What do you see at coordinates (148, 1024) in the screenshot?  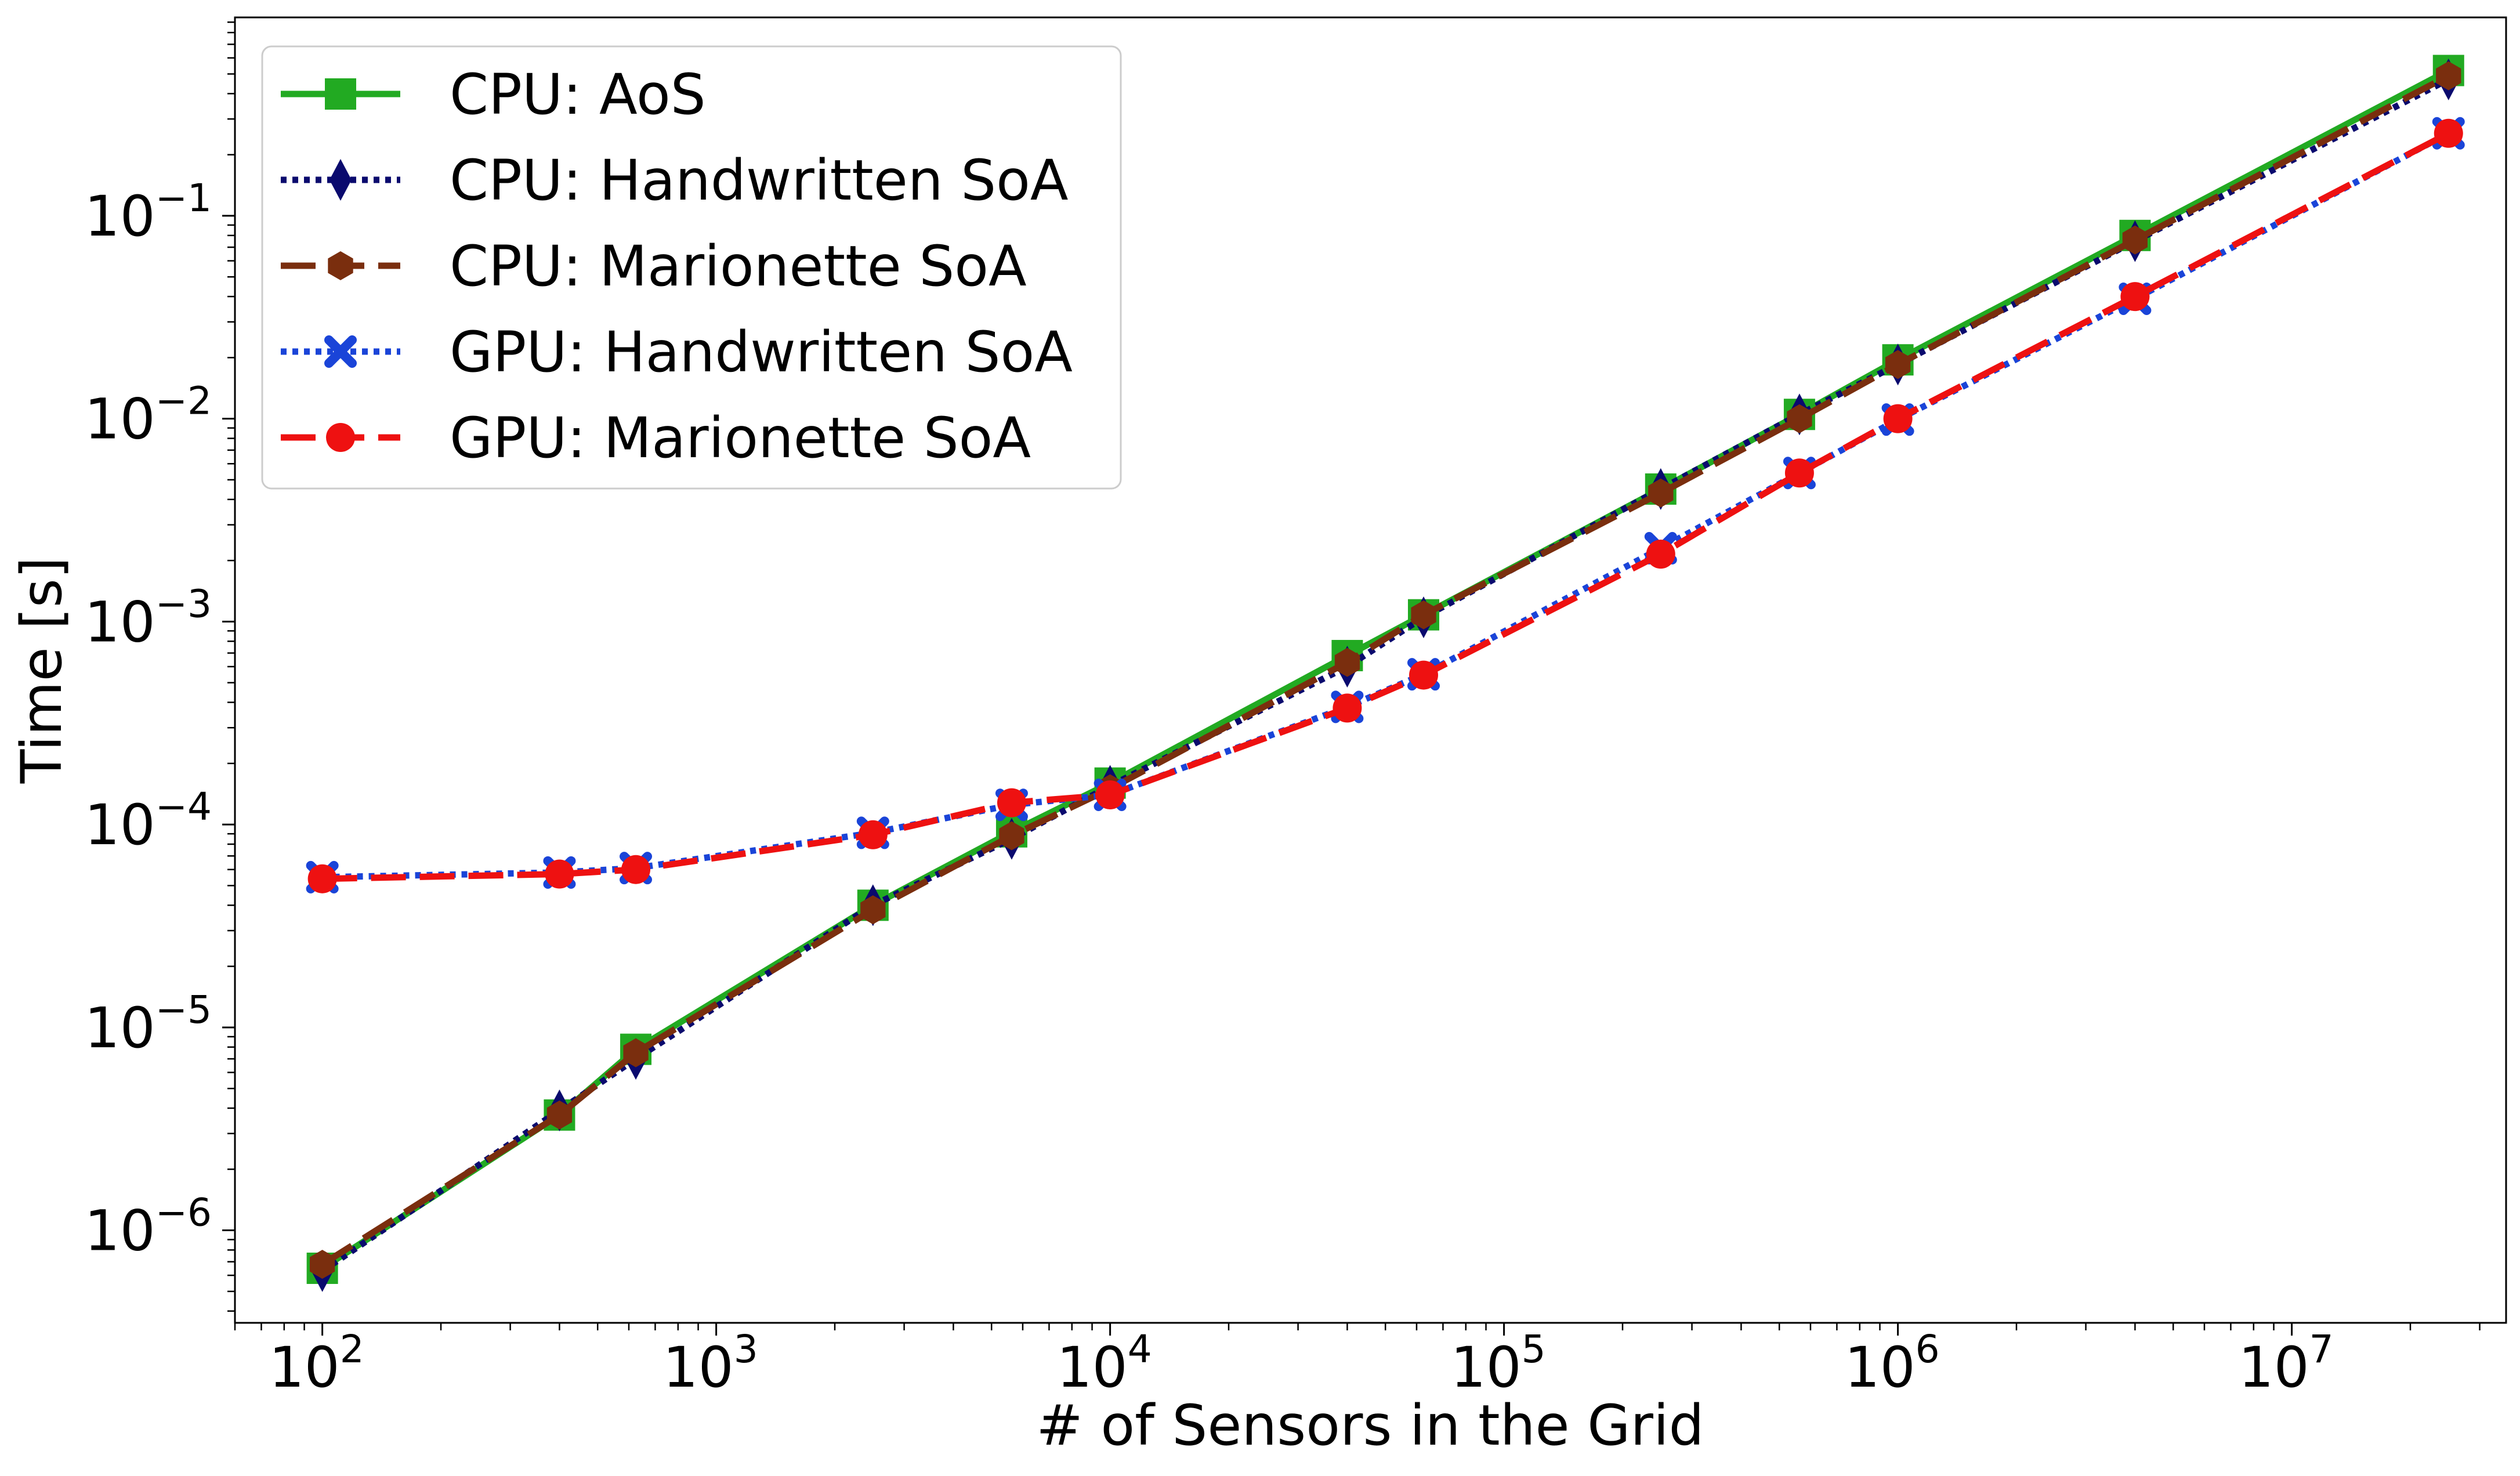 I see `y-tick-label: 10⁻⁵` at bounding box center [148, 1024].